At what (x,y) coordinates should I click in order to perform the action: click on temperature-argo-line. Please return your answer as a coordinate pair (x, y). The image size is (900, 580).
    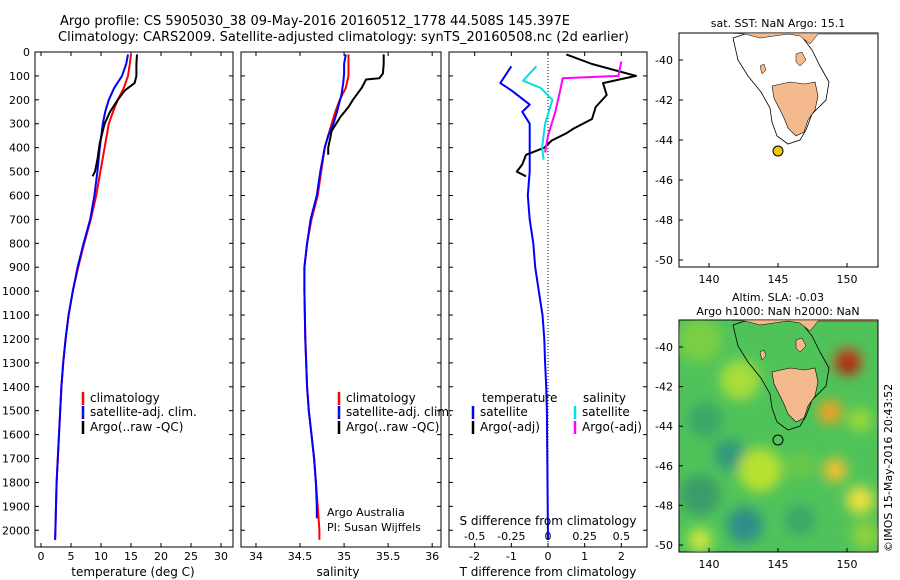
    Looking at the image, I should click on (114, 115).